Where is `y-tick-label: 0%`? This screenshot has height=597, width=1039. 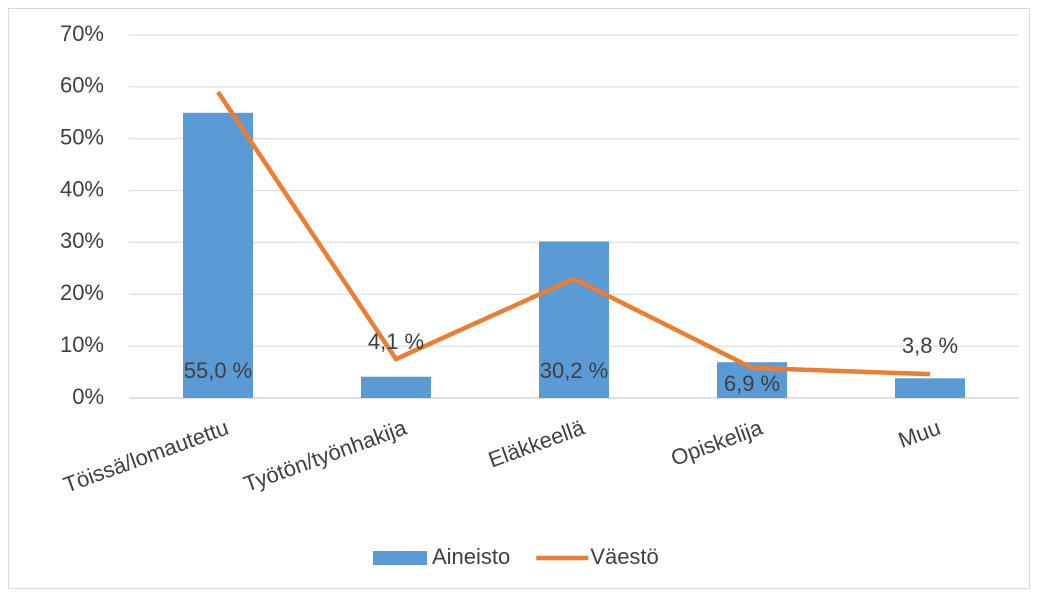 y-tick-label: 0% is located at coordinates (88, 396).